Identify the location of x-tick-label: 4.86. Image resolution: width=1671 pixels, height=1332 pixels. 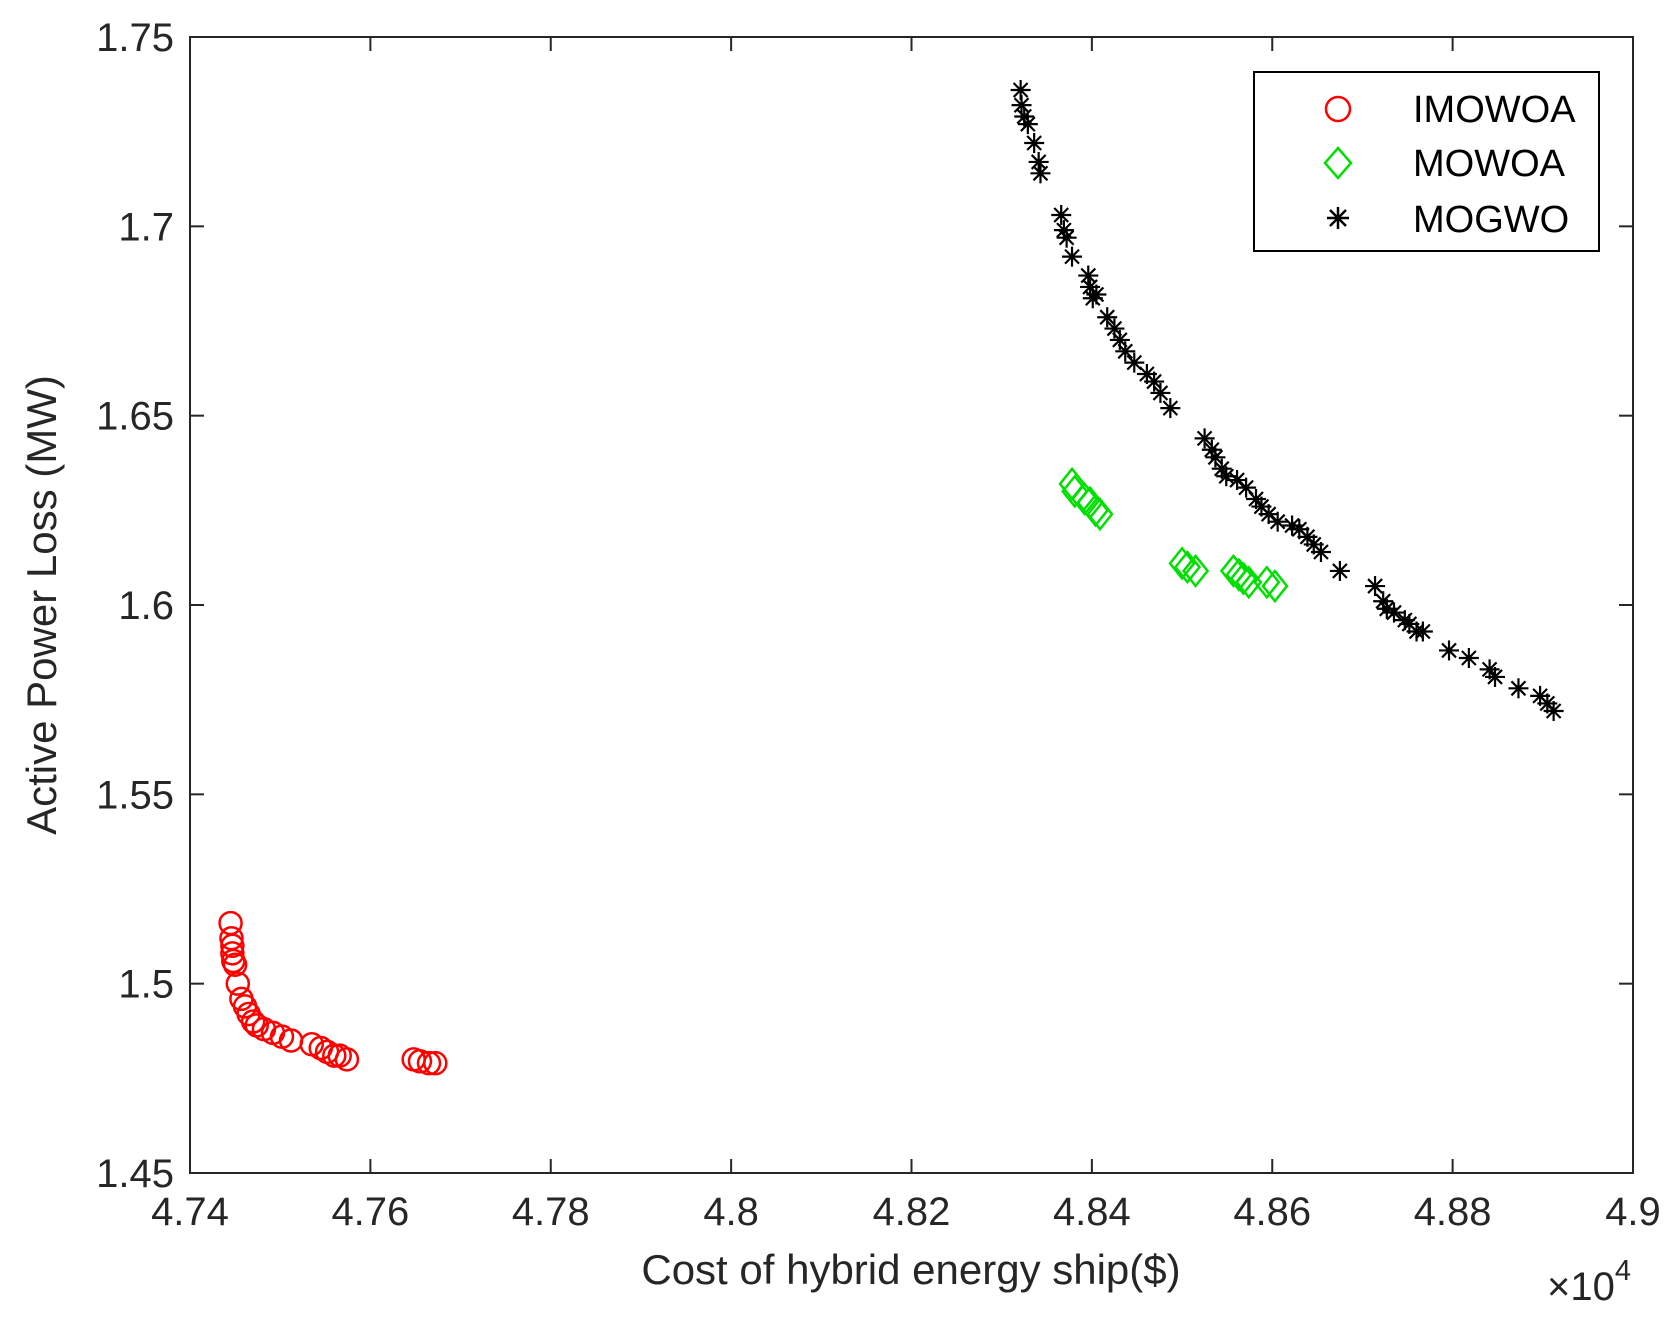
(1272, 1212).